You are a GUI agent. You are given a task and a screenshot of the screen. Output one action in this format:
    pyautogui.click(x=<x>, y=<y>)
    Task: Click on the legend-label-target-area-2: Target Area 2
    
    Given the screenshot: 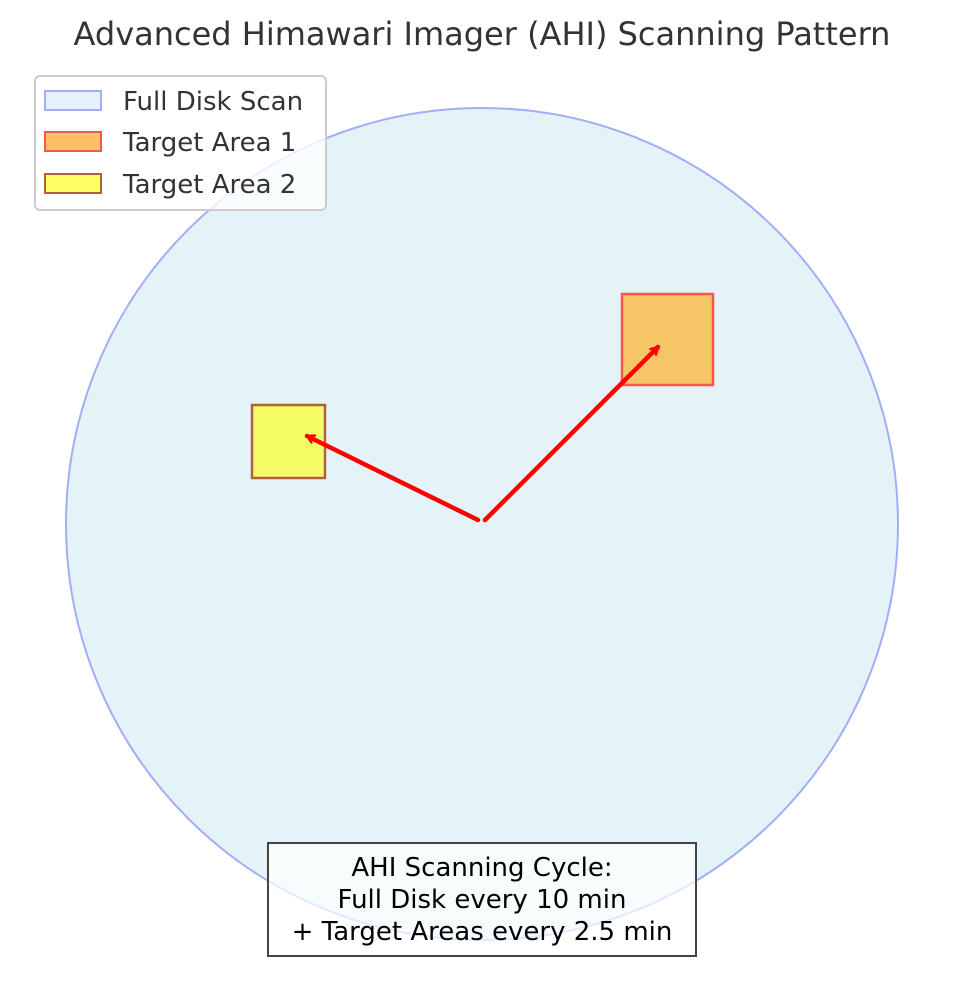 What is the action you would take?
    pyautogui.click(x=209, y=185)
    